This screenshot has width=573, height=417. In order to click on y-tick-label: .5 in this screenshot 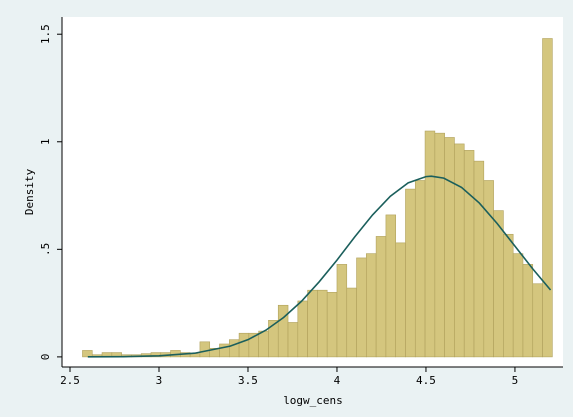, I will do `click(45, 249)`.